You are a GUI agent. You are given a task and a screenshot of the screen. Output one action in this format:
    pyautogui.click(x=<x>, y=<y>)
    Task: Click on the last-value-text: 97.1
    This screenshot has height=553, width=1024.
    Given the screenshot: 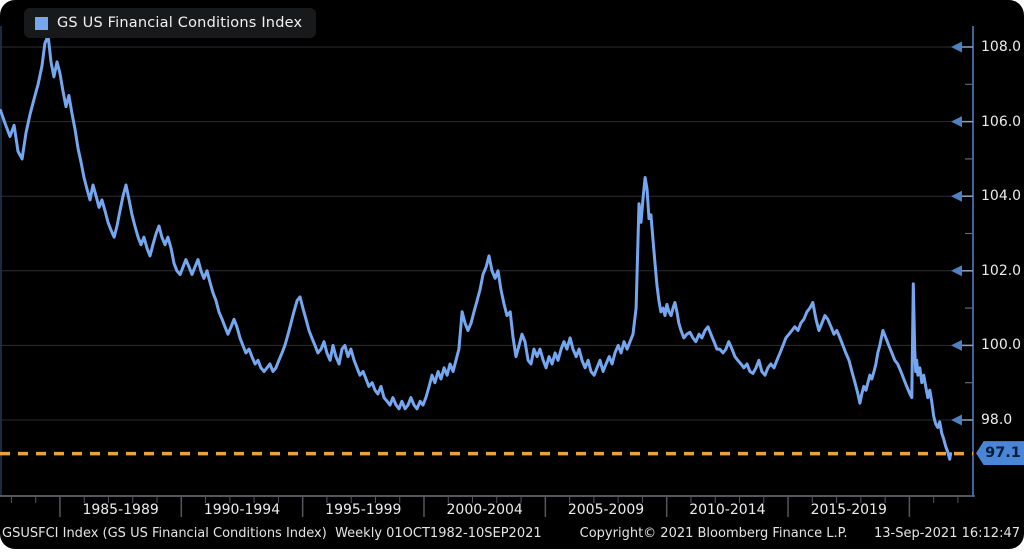 What is the action you would take?
    pyautogui.click(x=1003, y=453)
    